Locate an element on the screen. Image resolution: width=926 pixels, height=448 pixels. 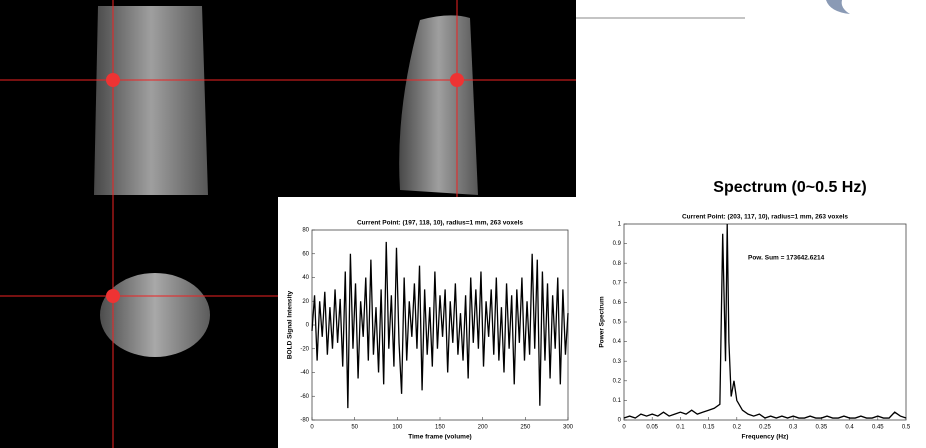
x-tick-label: 50 is located at coordinates (354, 428).